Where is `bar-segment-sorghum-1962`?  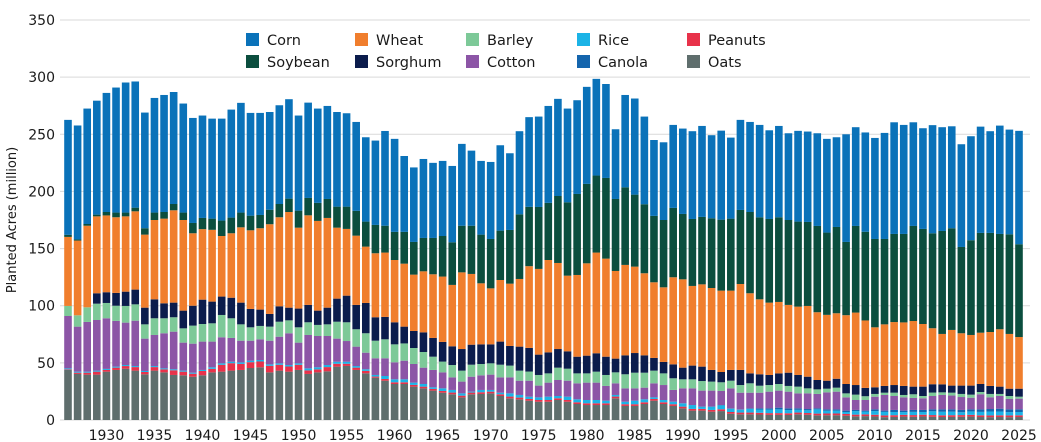 bar-segment-sorghum-1962 is located at coordinates (414, 339).